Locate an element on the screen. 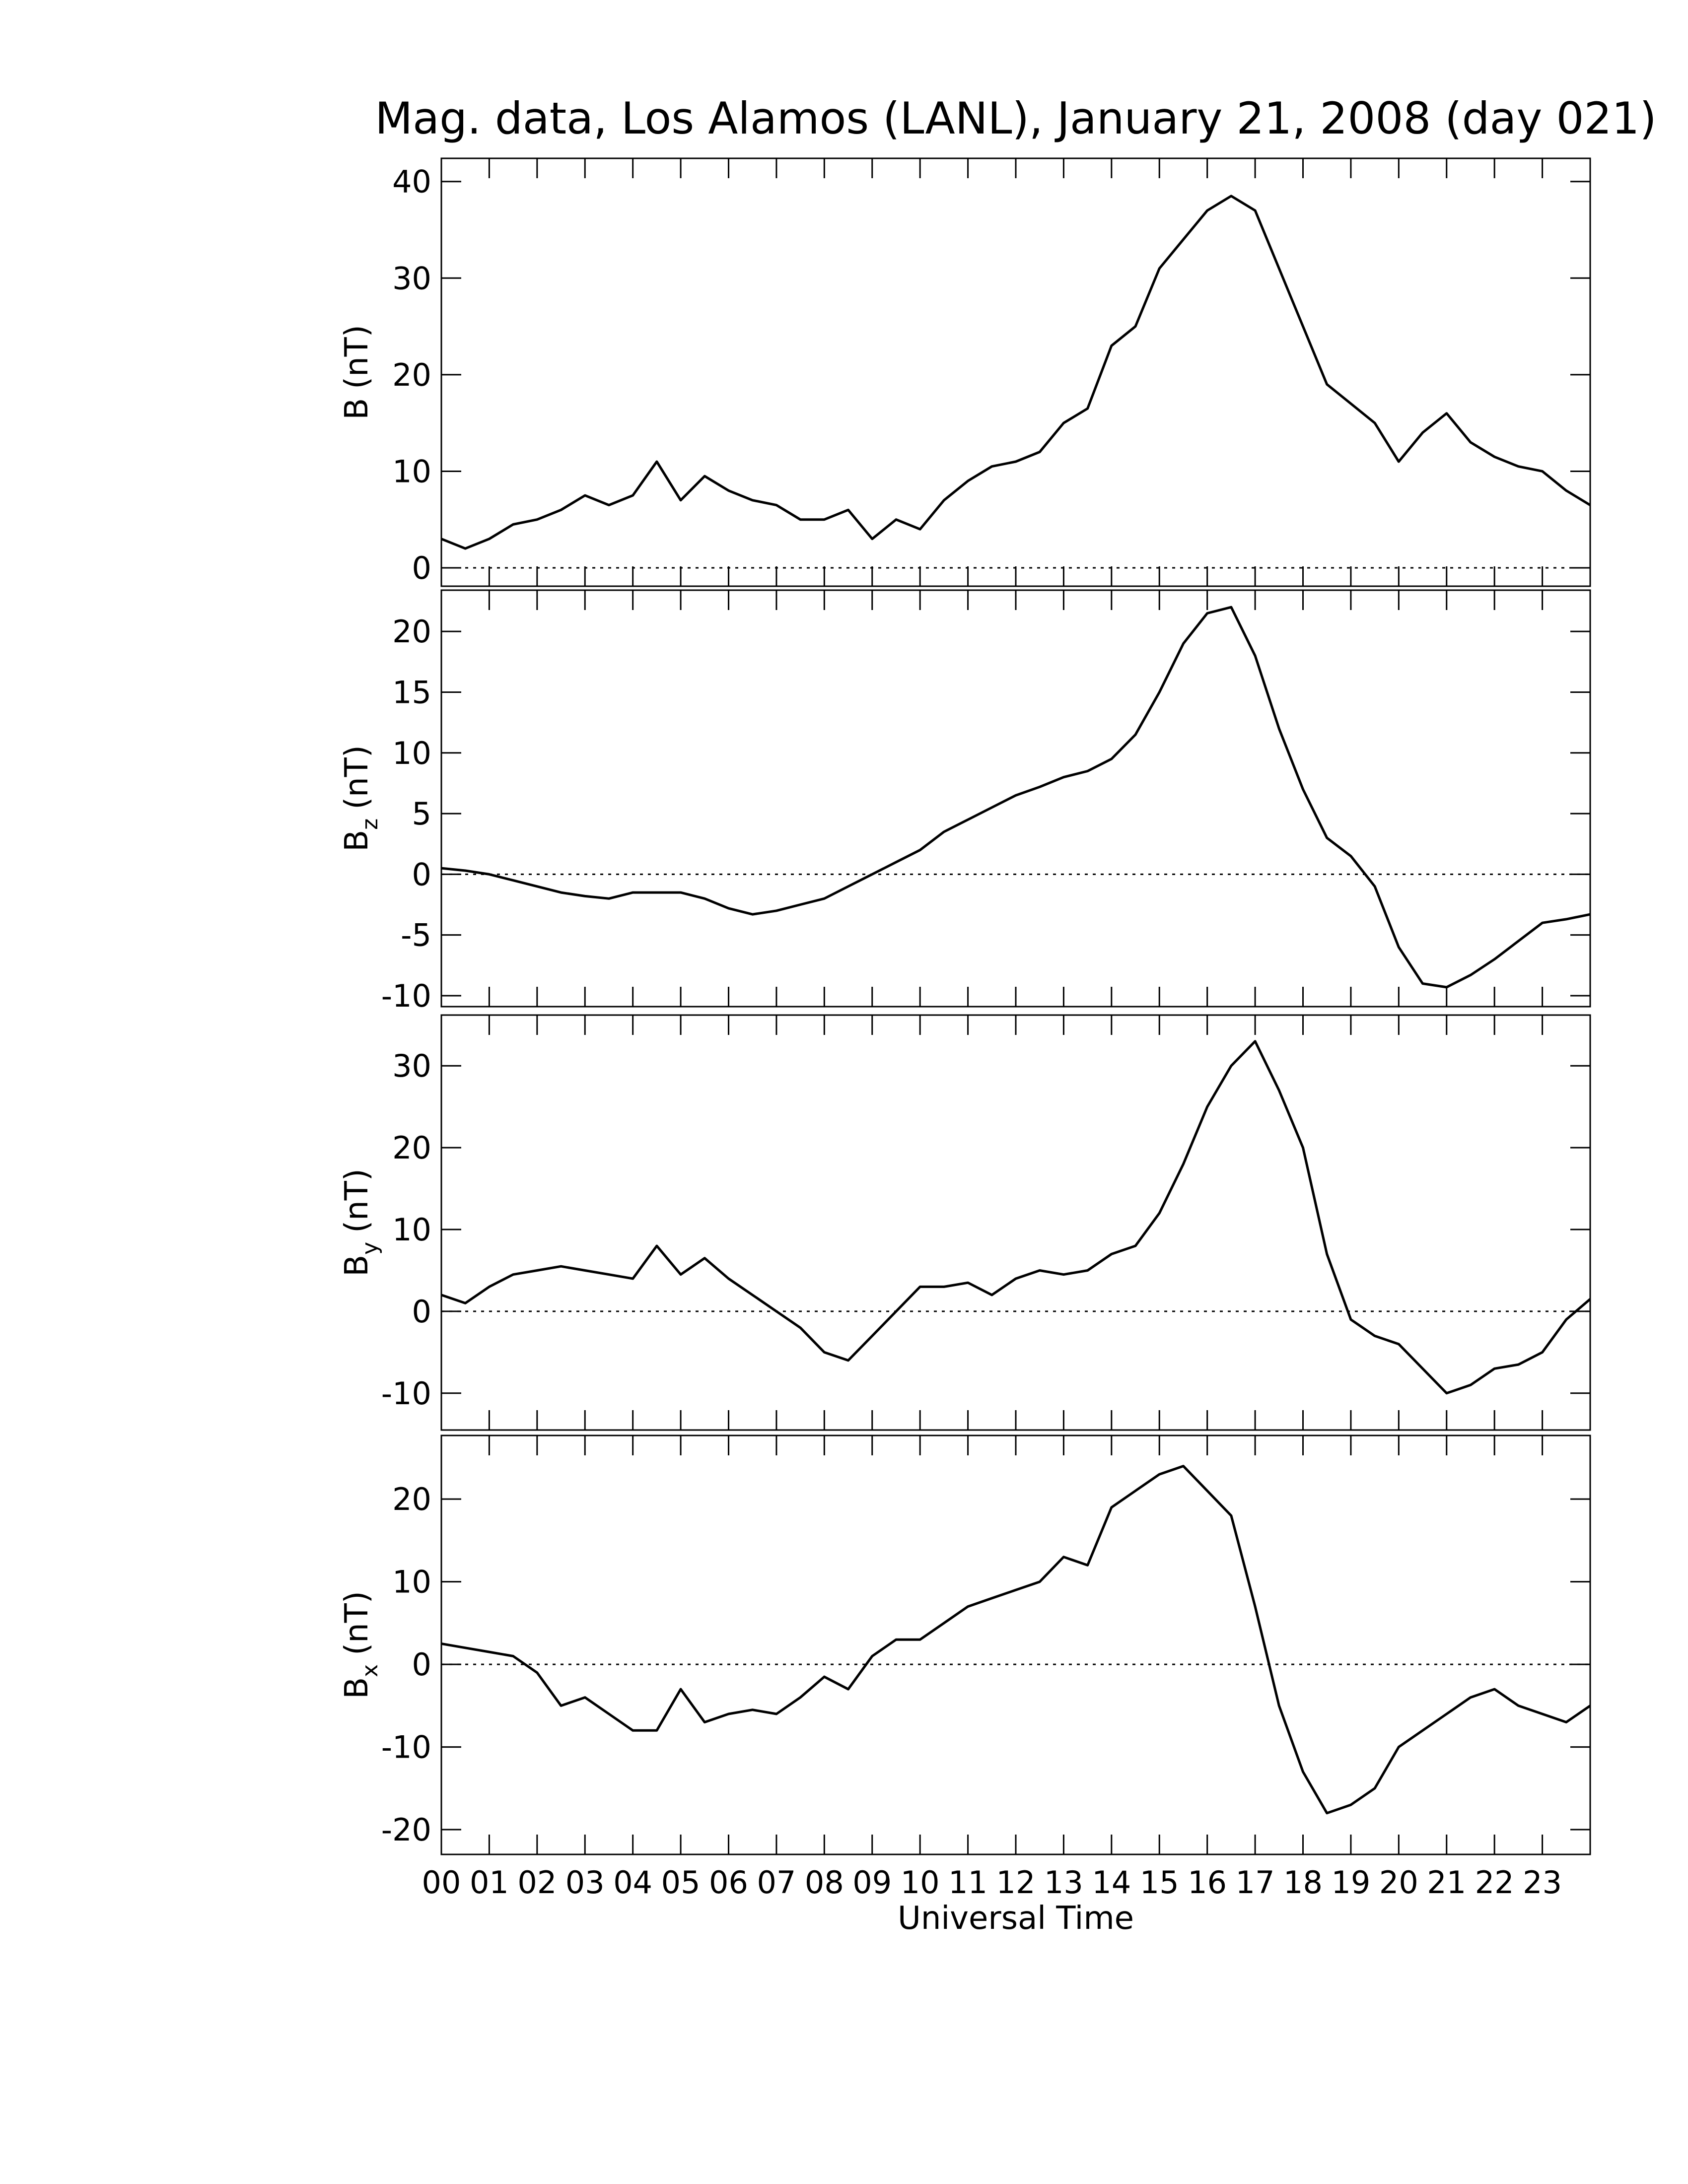 Image resolution: width=1688 pixels, height=2184 pixels. y-tick-label: 40 is located at coordinates (411, 182).